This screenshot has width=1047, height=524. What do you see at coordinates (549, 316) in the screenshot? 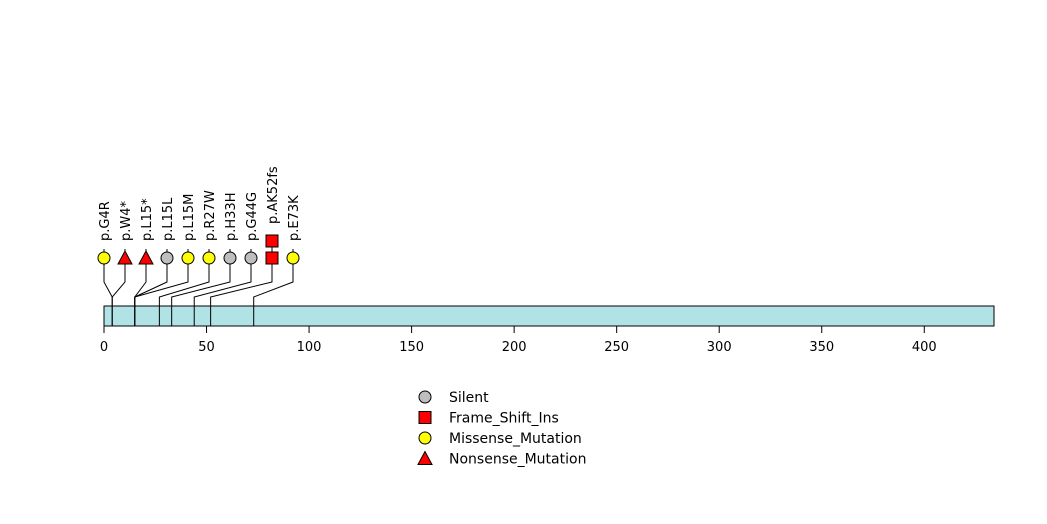
I see `protein-bar` at bounding box center [549, 316].